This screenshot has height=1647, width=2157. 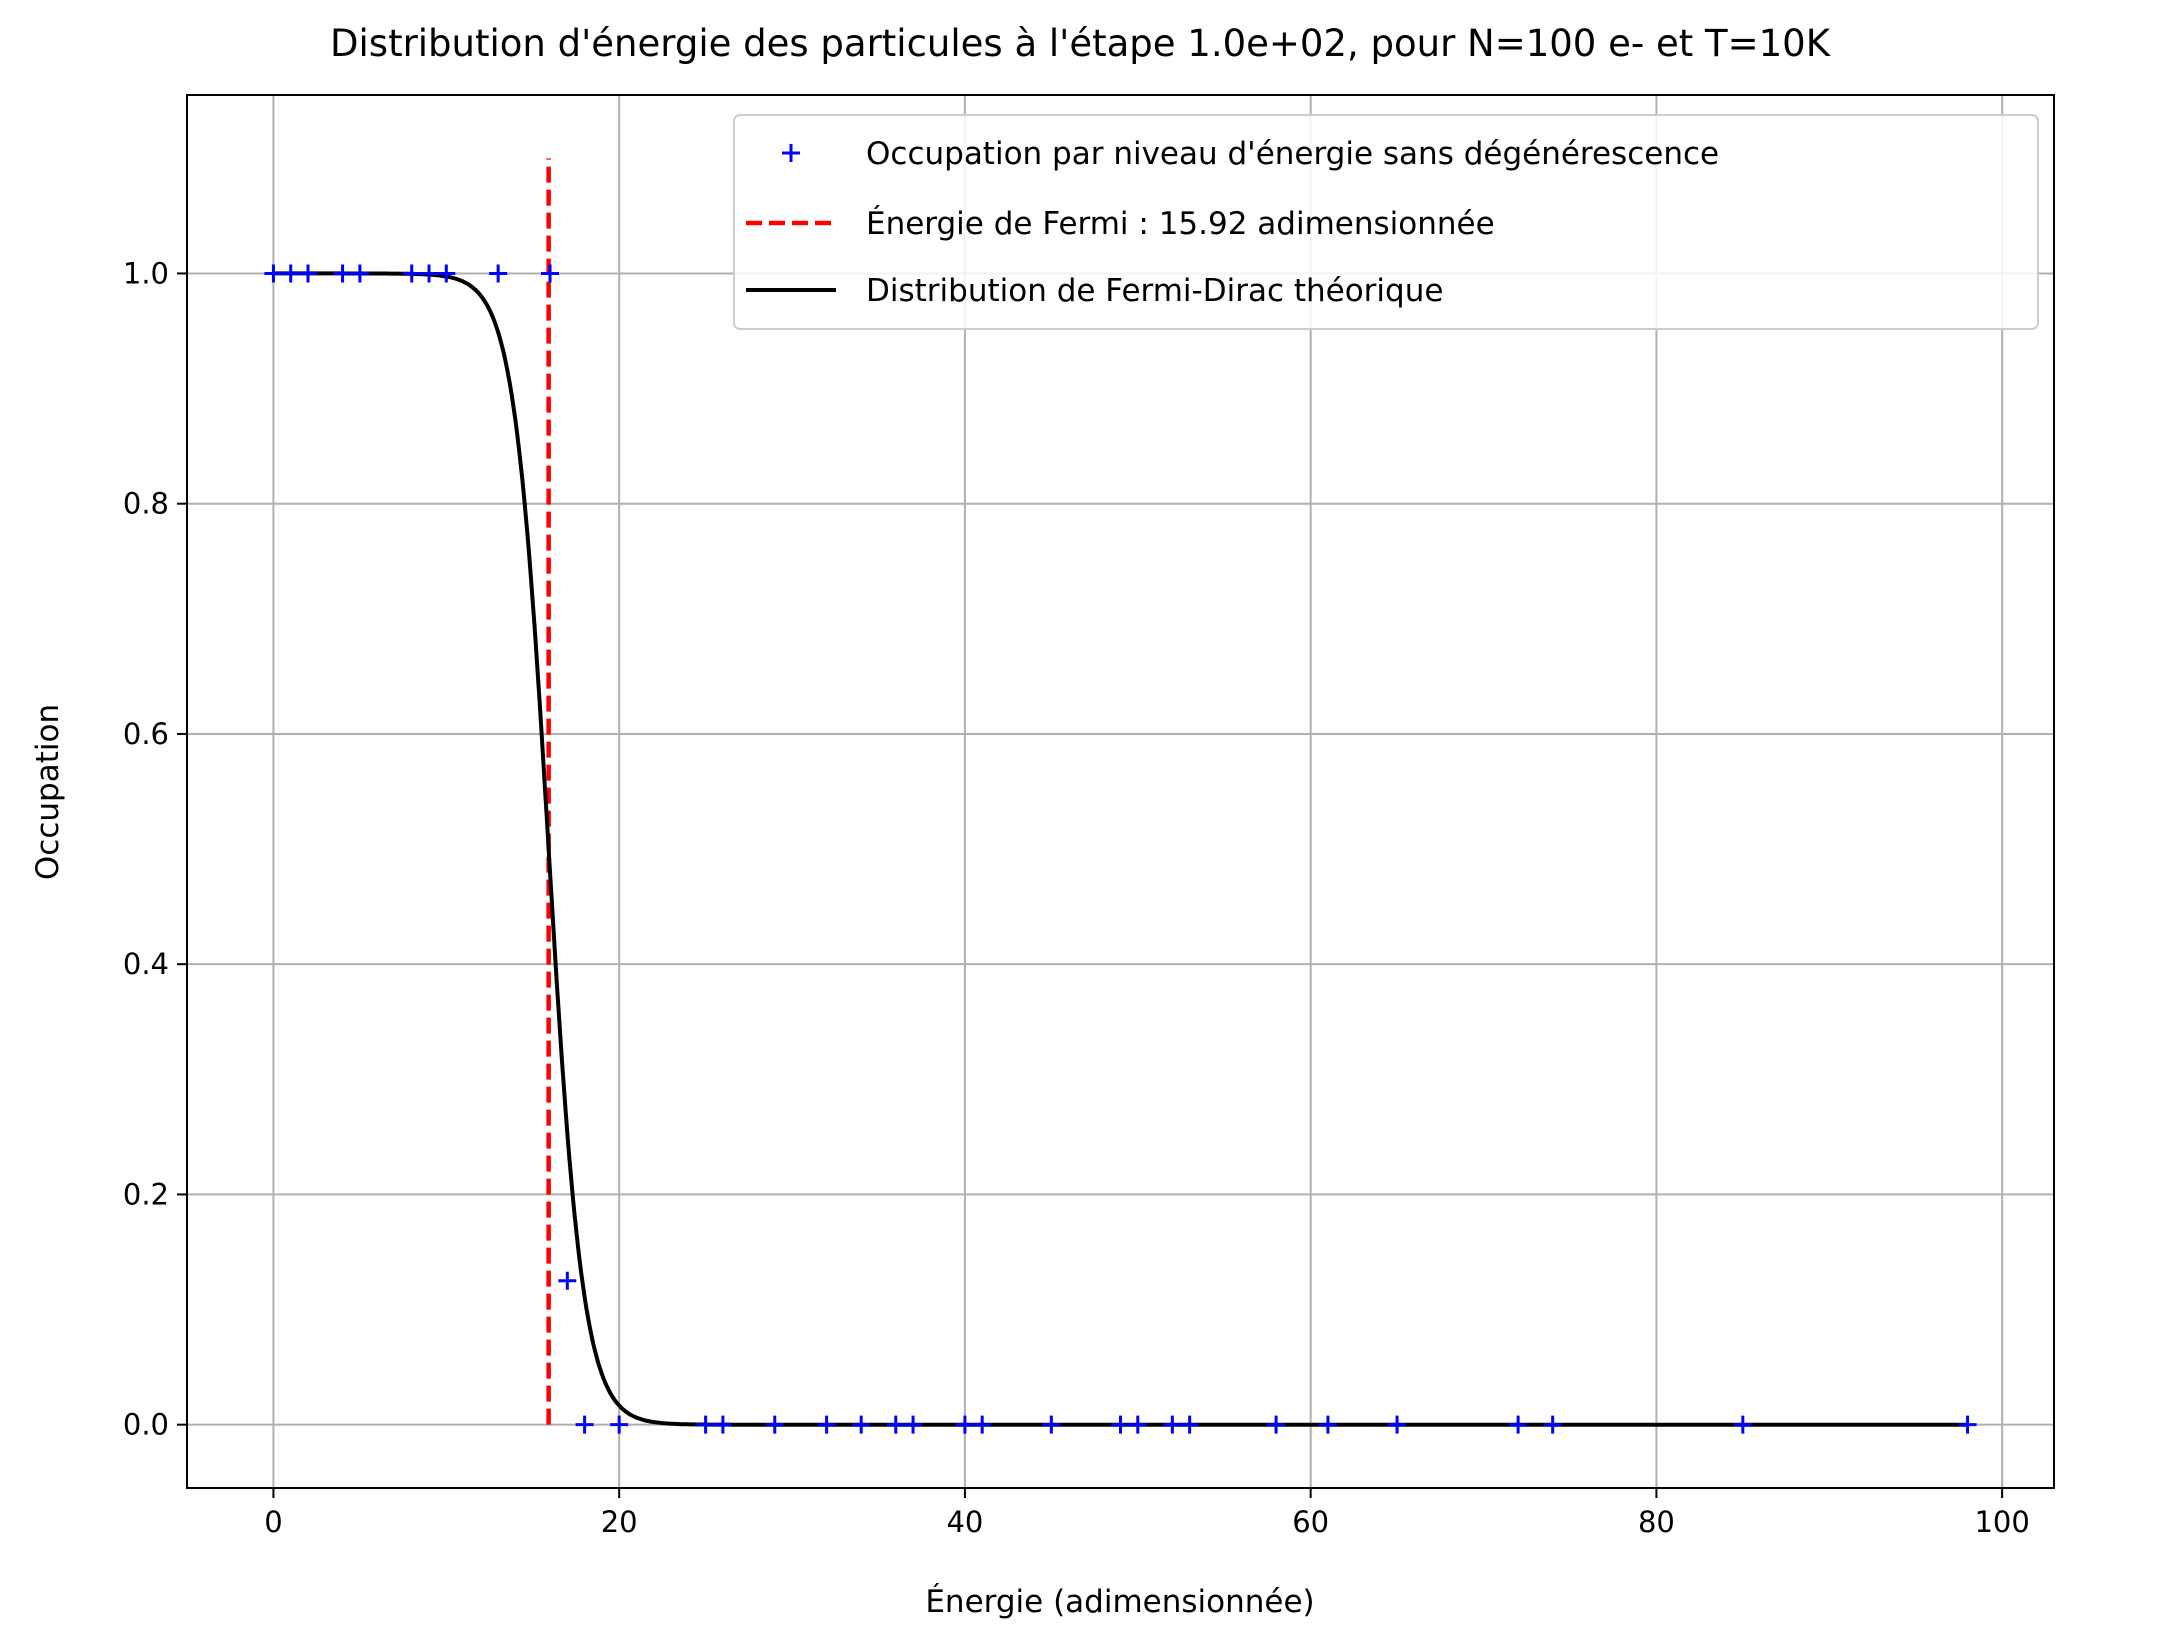 What do you see at coordinates (146, 1194) in the screenshot?
I see `y-tick-label: 0.2` at bounding box center [146, 1194].